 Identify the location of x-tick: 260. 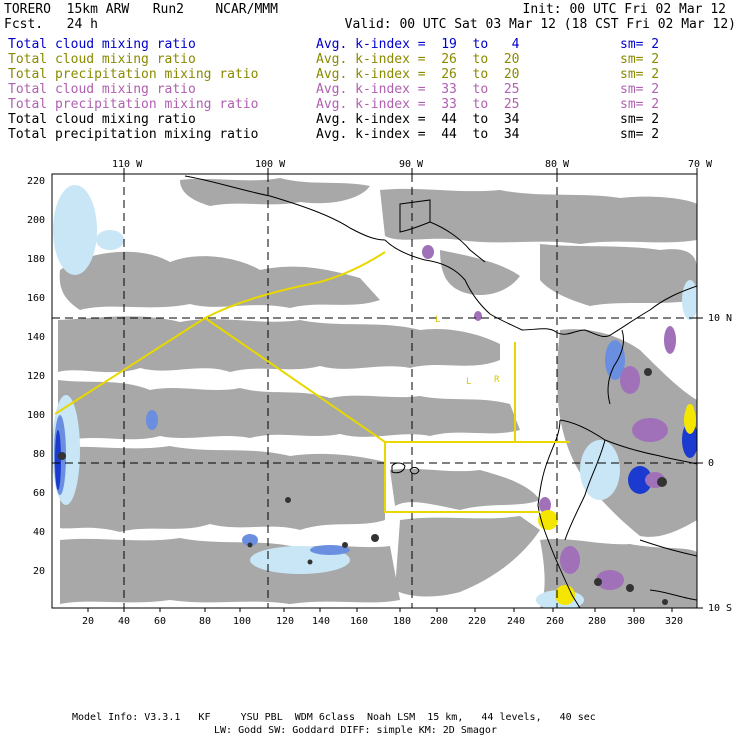
(555, 621).